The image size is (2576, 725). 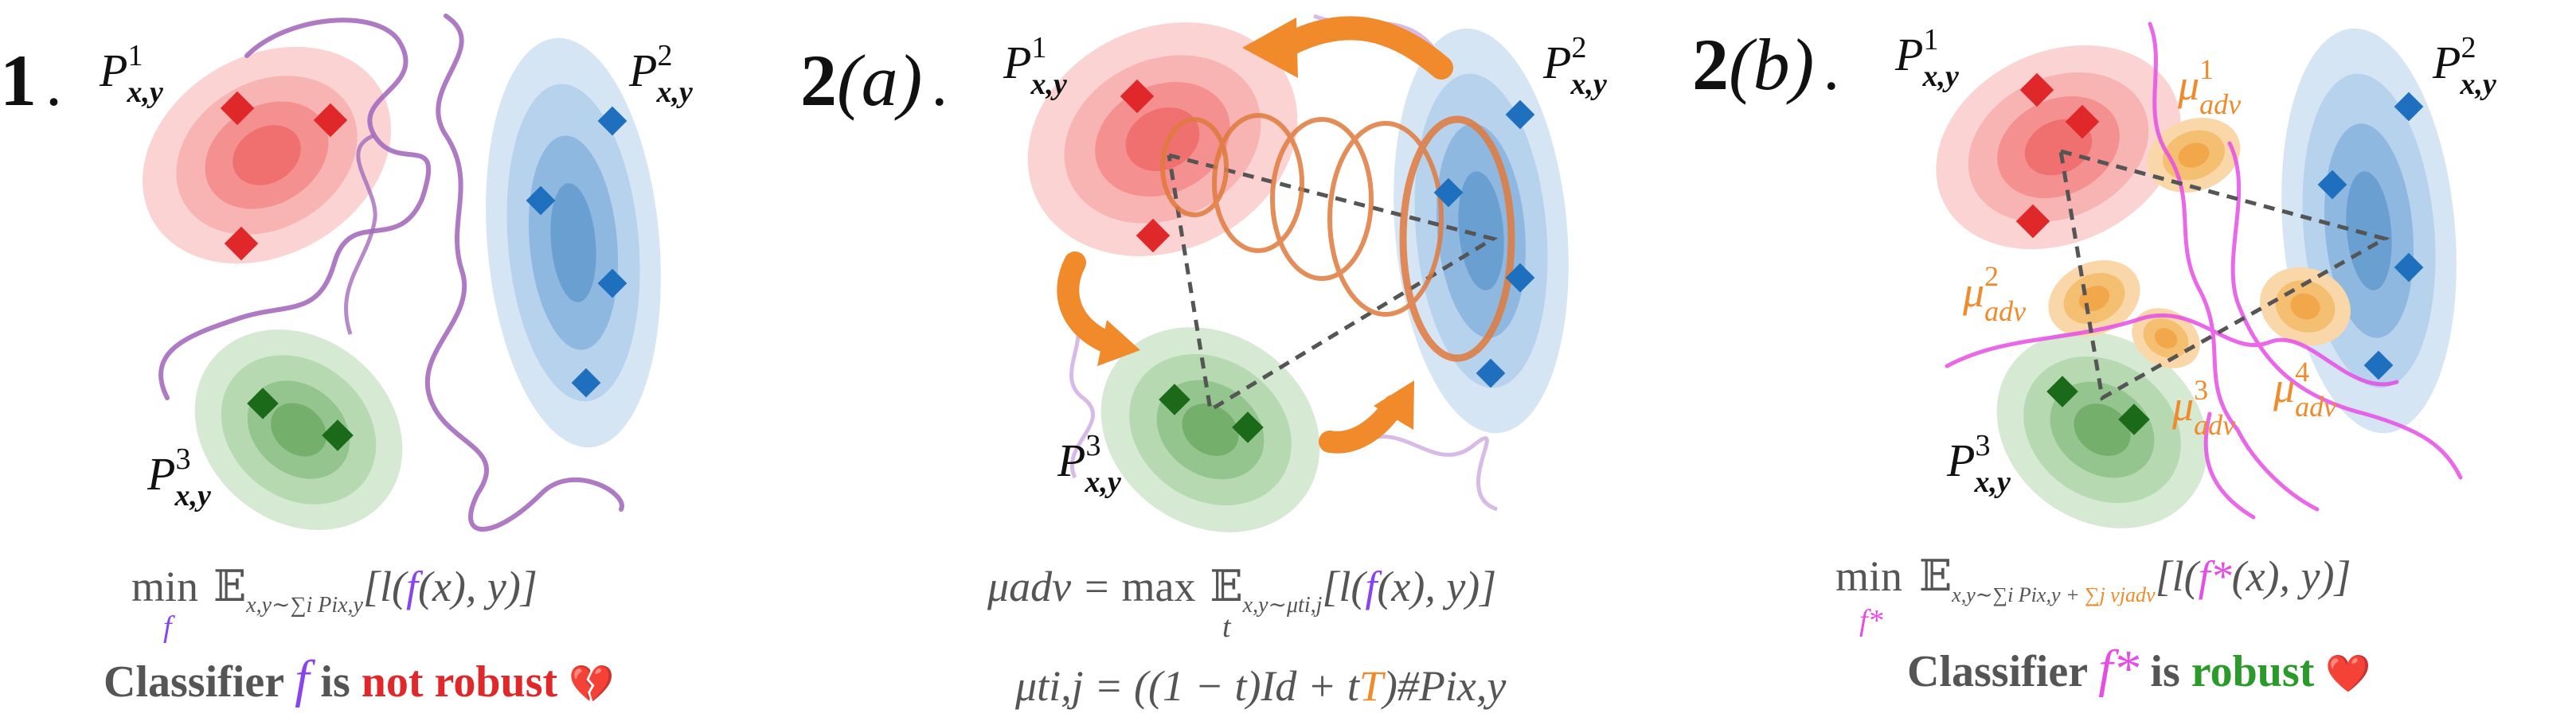 I want to click on formula-robust-objective: 𝔼x,y∼∑i Pix,y + ∑j νjadv[l(f*(x), y)], so click(x=2135, y=579).